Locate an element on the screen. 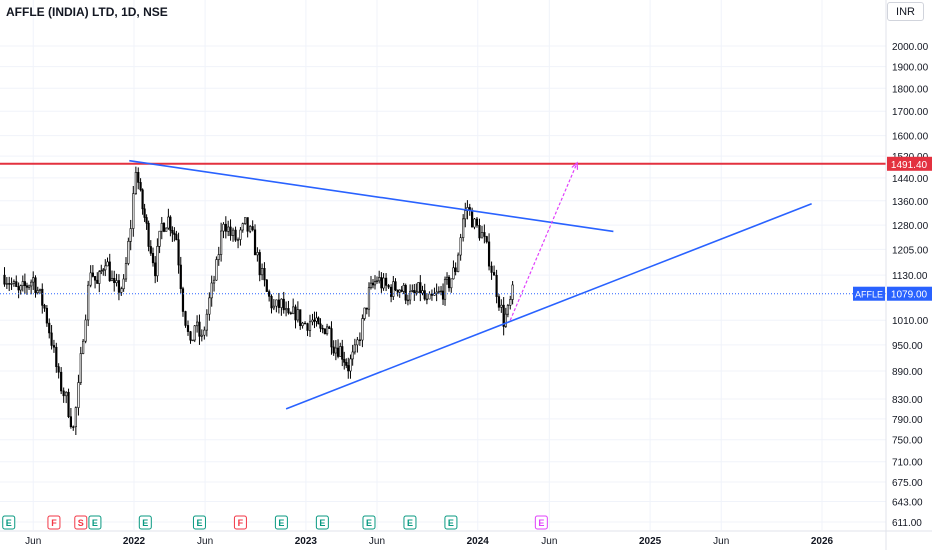 Image resolution: width=932 pixels, height=555 pixels. event-marker-letter: S is located at coordinates (81, 523).